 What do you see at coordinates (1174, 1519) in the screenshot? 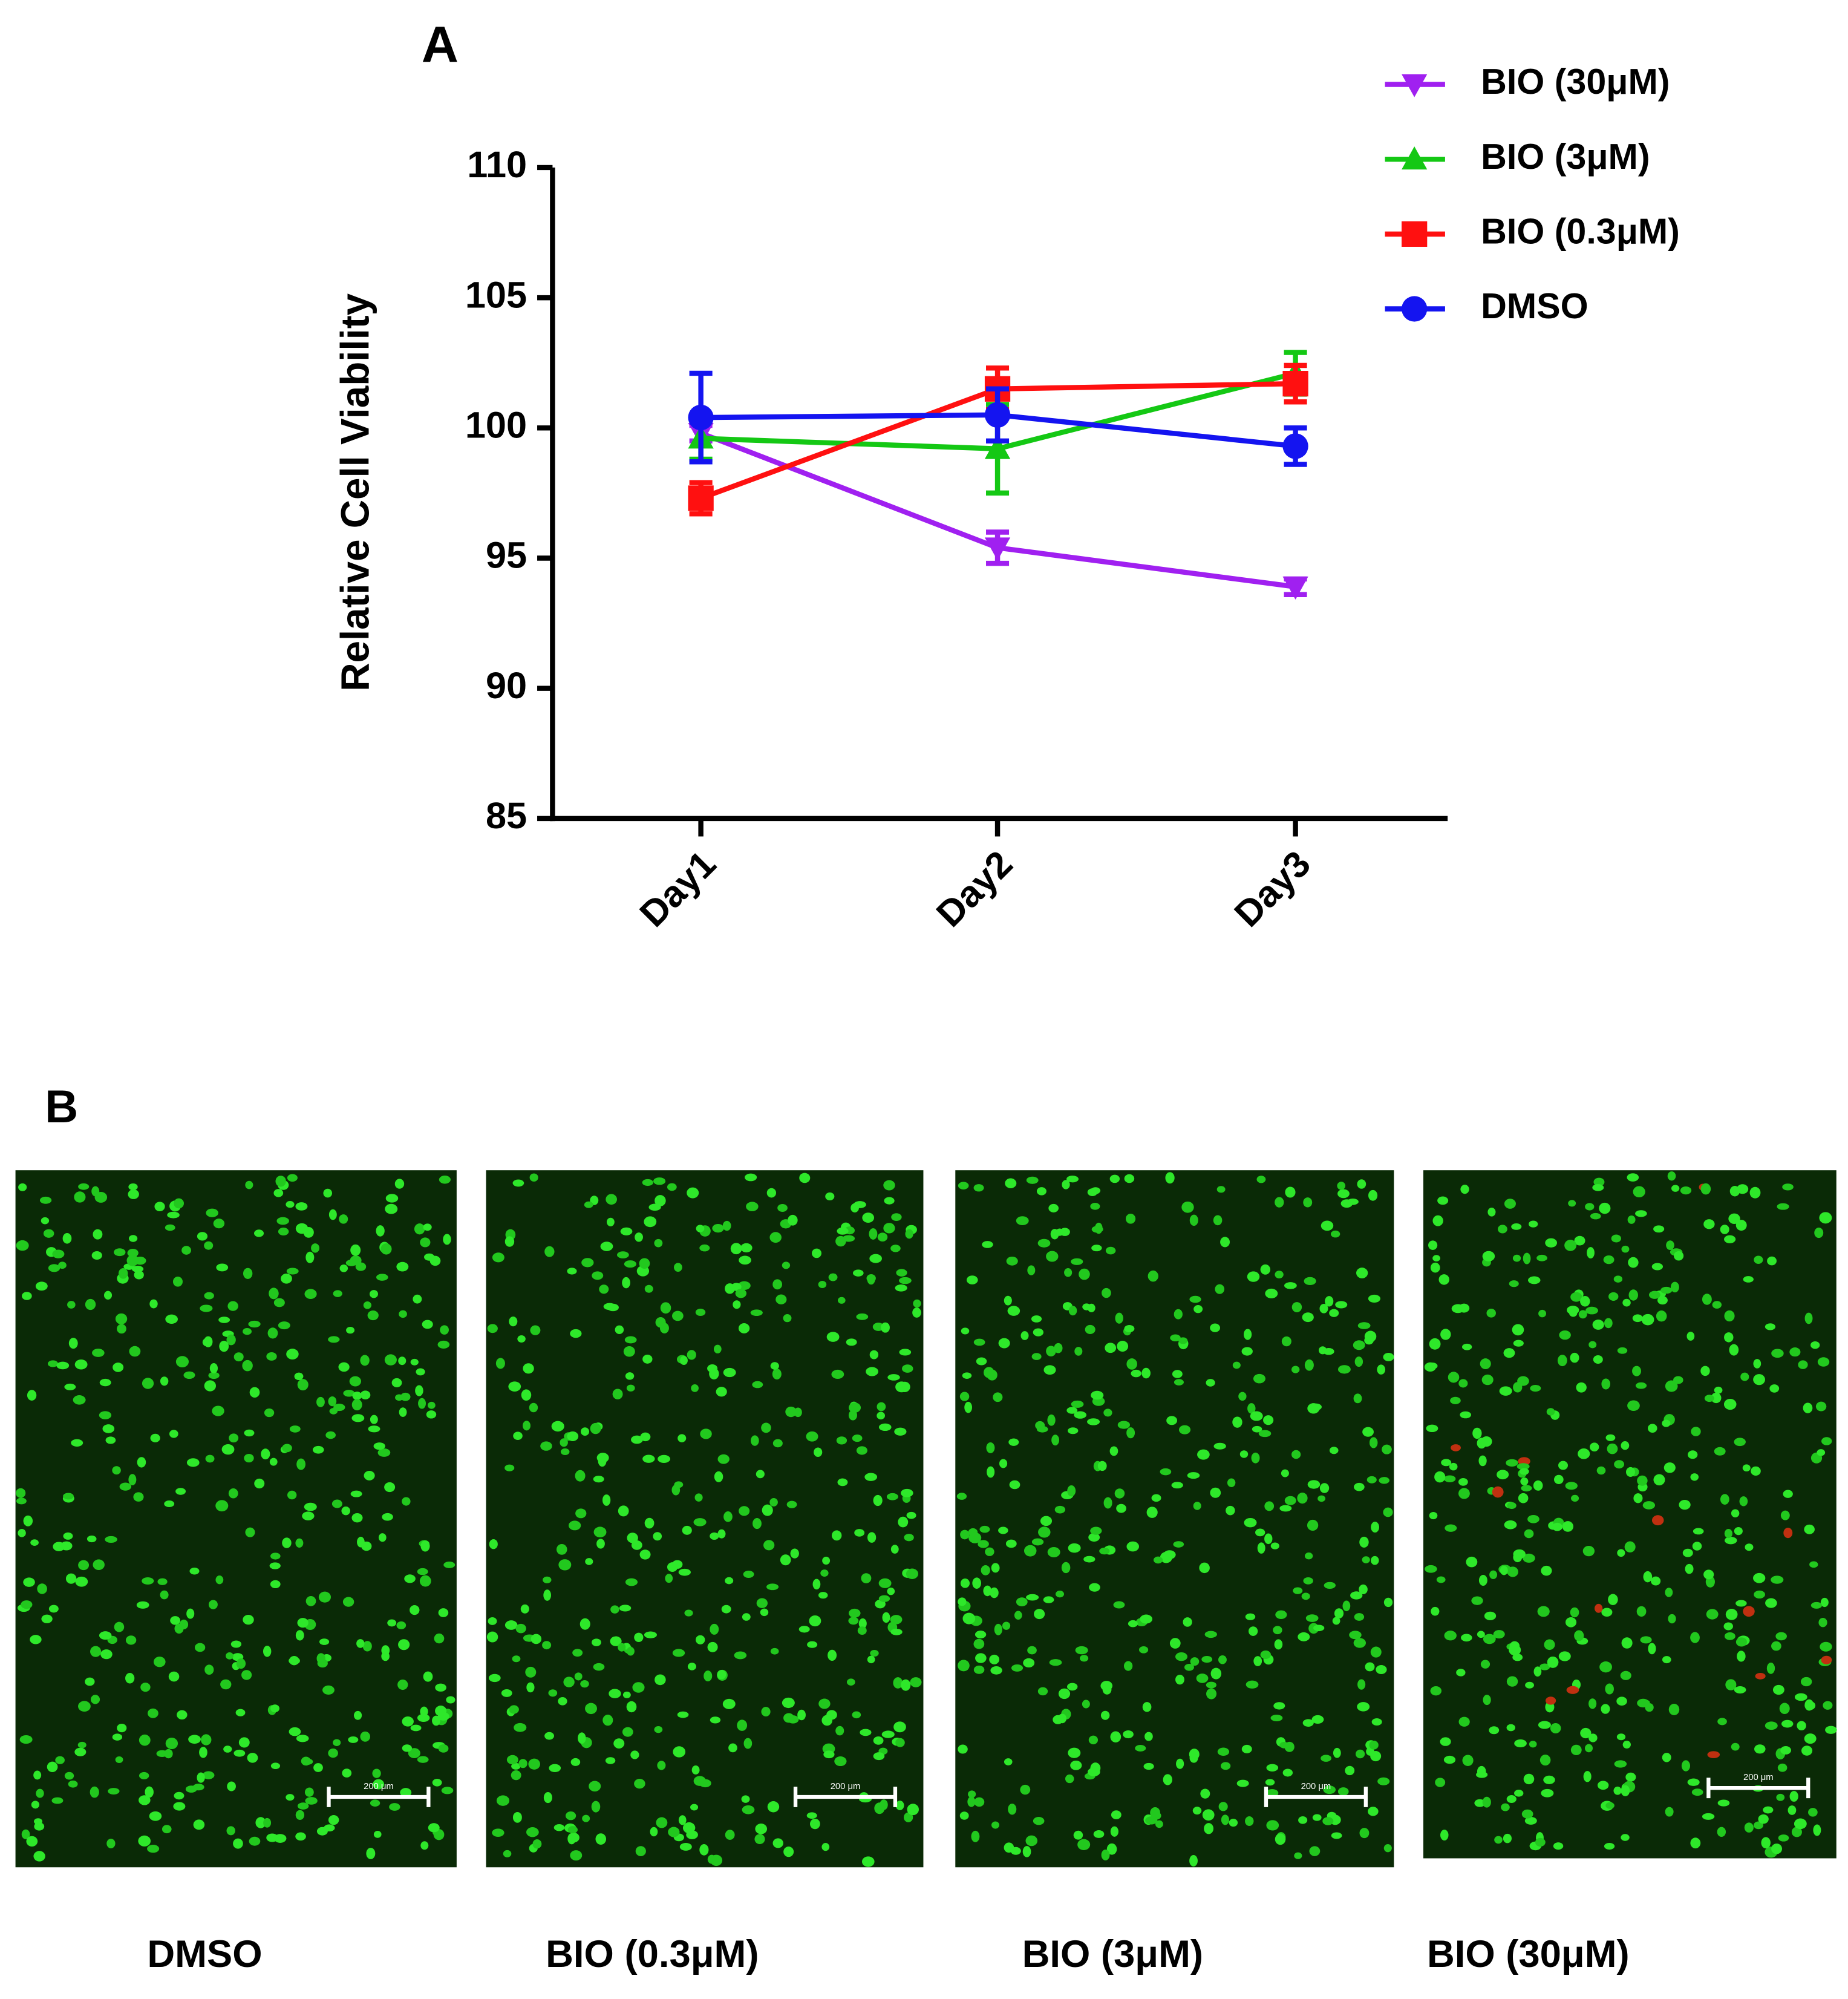
I see `micrograph: 200 μm` at bounding box center [1174, 1519].